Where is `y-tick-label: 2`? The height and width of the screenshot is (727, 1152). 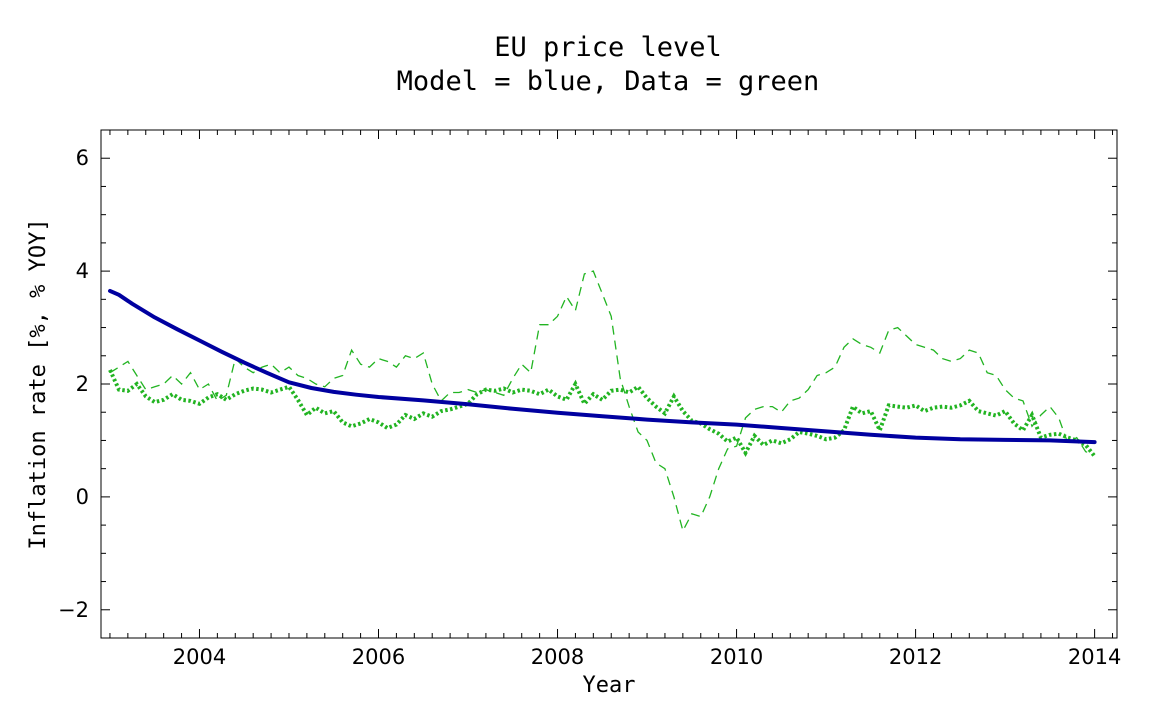
y-tick-label: 2 is located at coordinates (82, 384).